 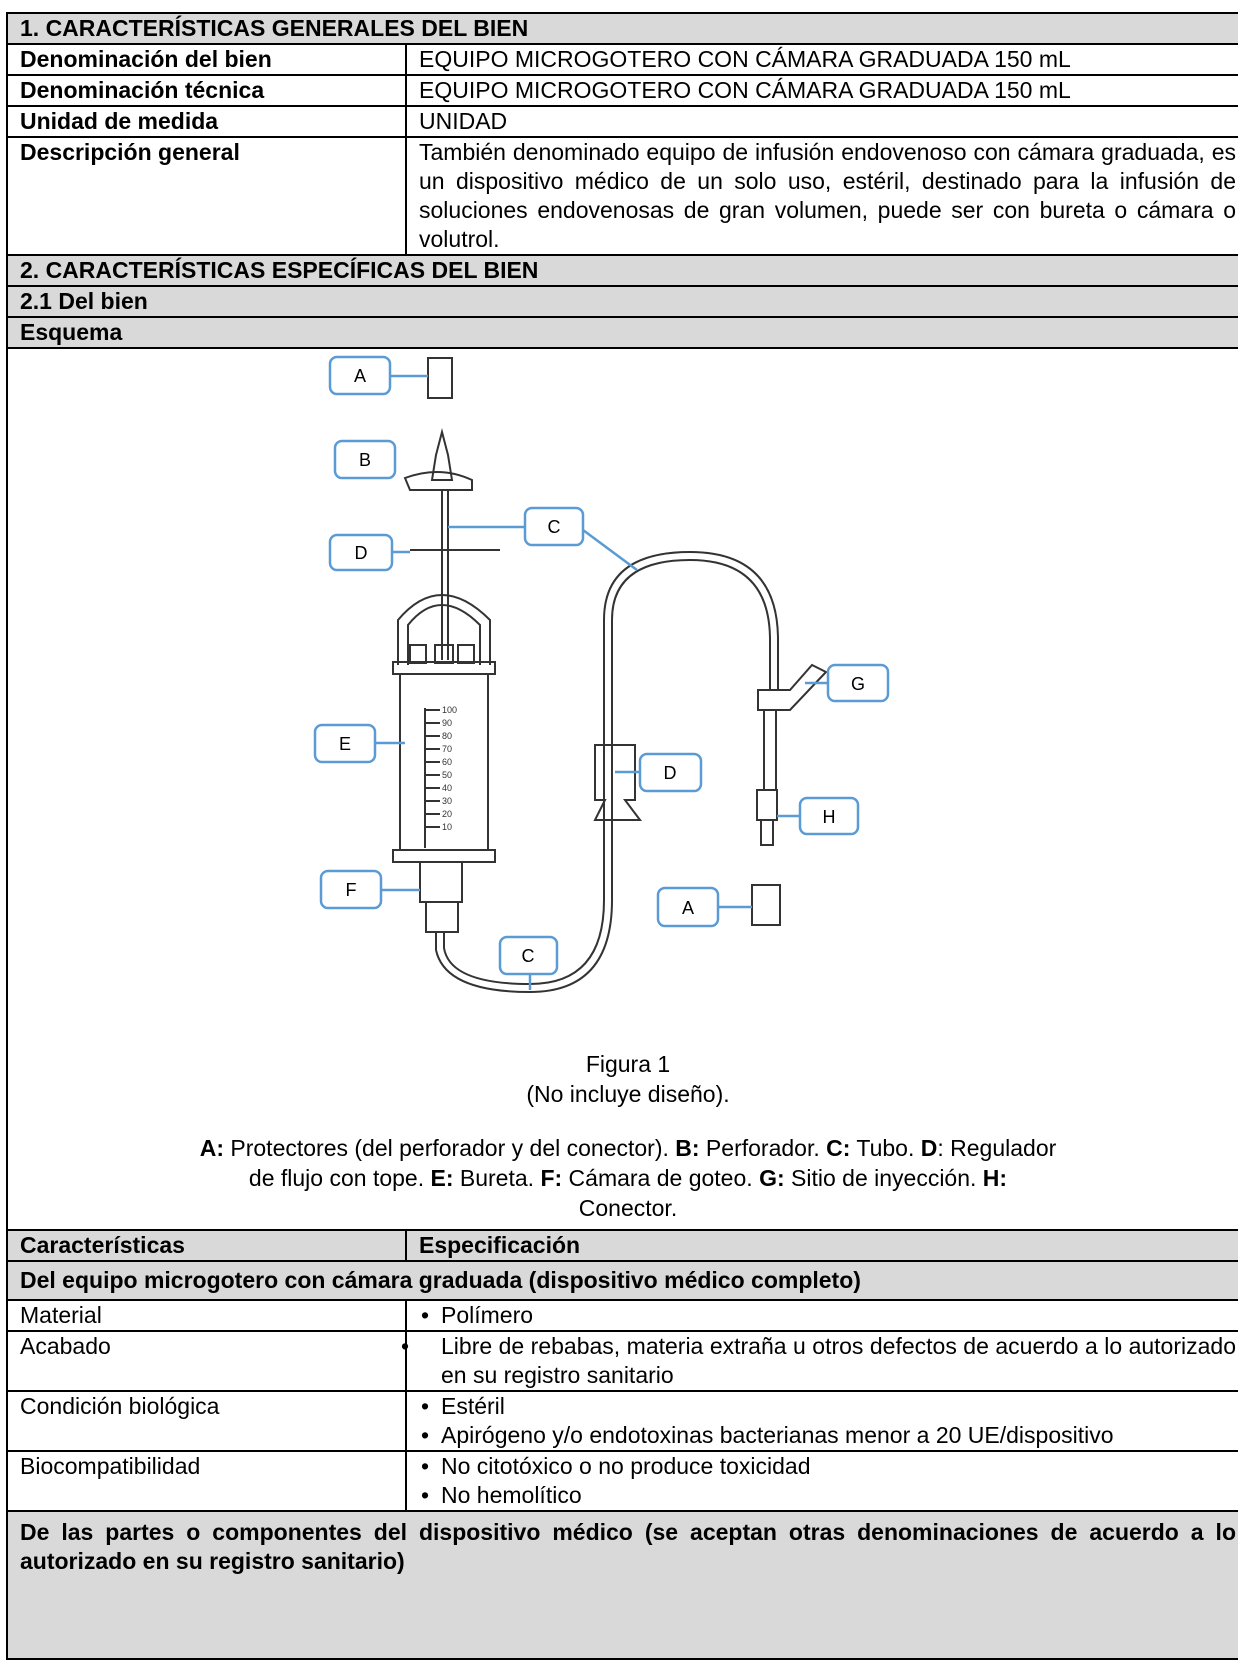 What do you see at coordinates (206, 196) in the screenshot?
I see `row-label: Descripción general` at bounding box center [206, 196].